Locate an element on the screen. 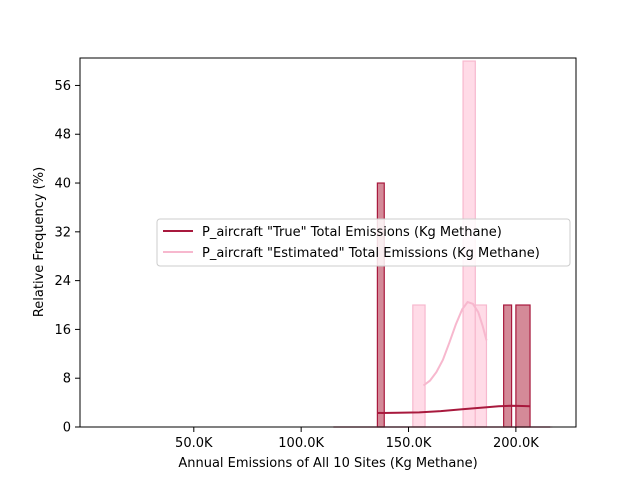  x-tick-label-2: 150.0K is located at coordinates (409, 443).